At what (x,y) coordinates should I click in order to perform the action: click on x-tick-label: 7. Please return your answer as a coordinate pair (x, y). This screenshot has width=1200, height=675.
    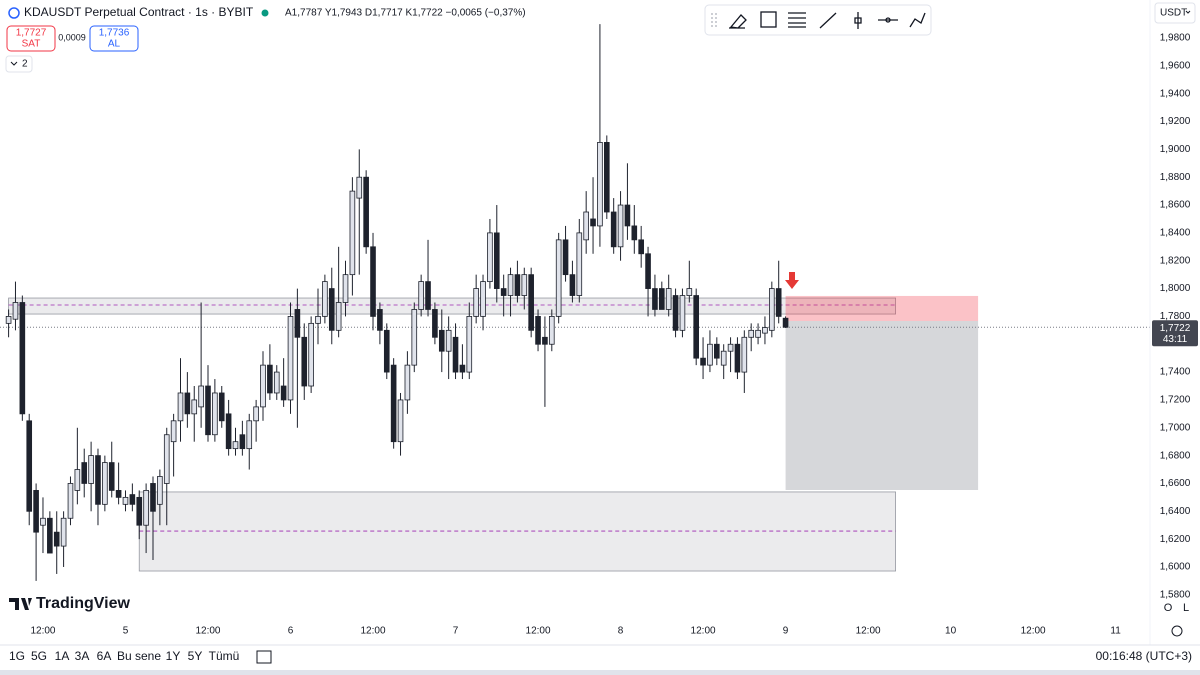
    Looking at the image, I should click on (456, 631).